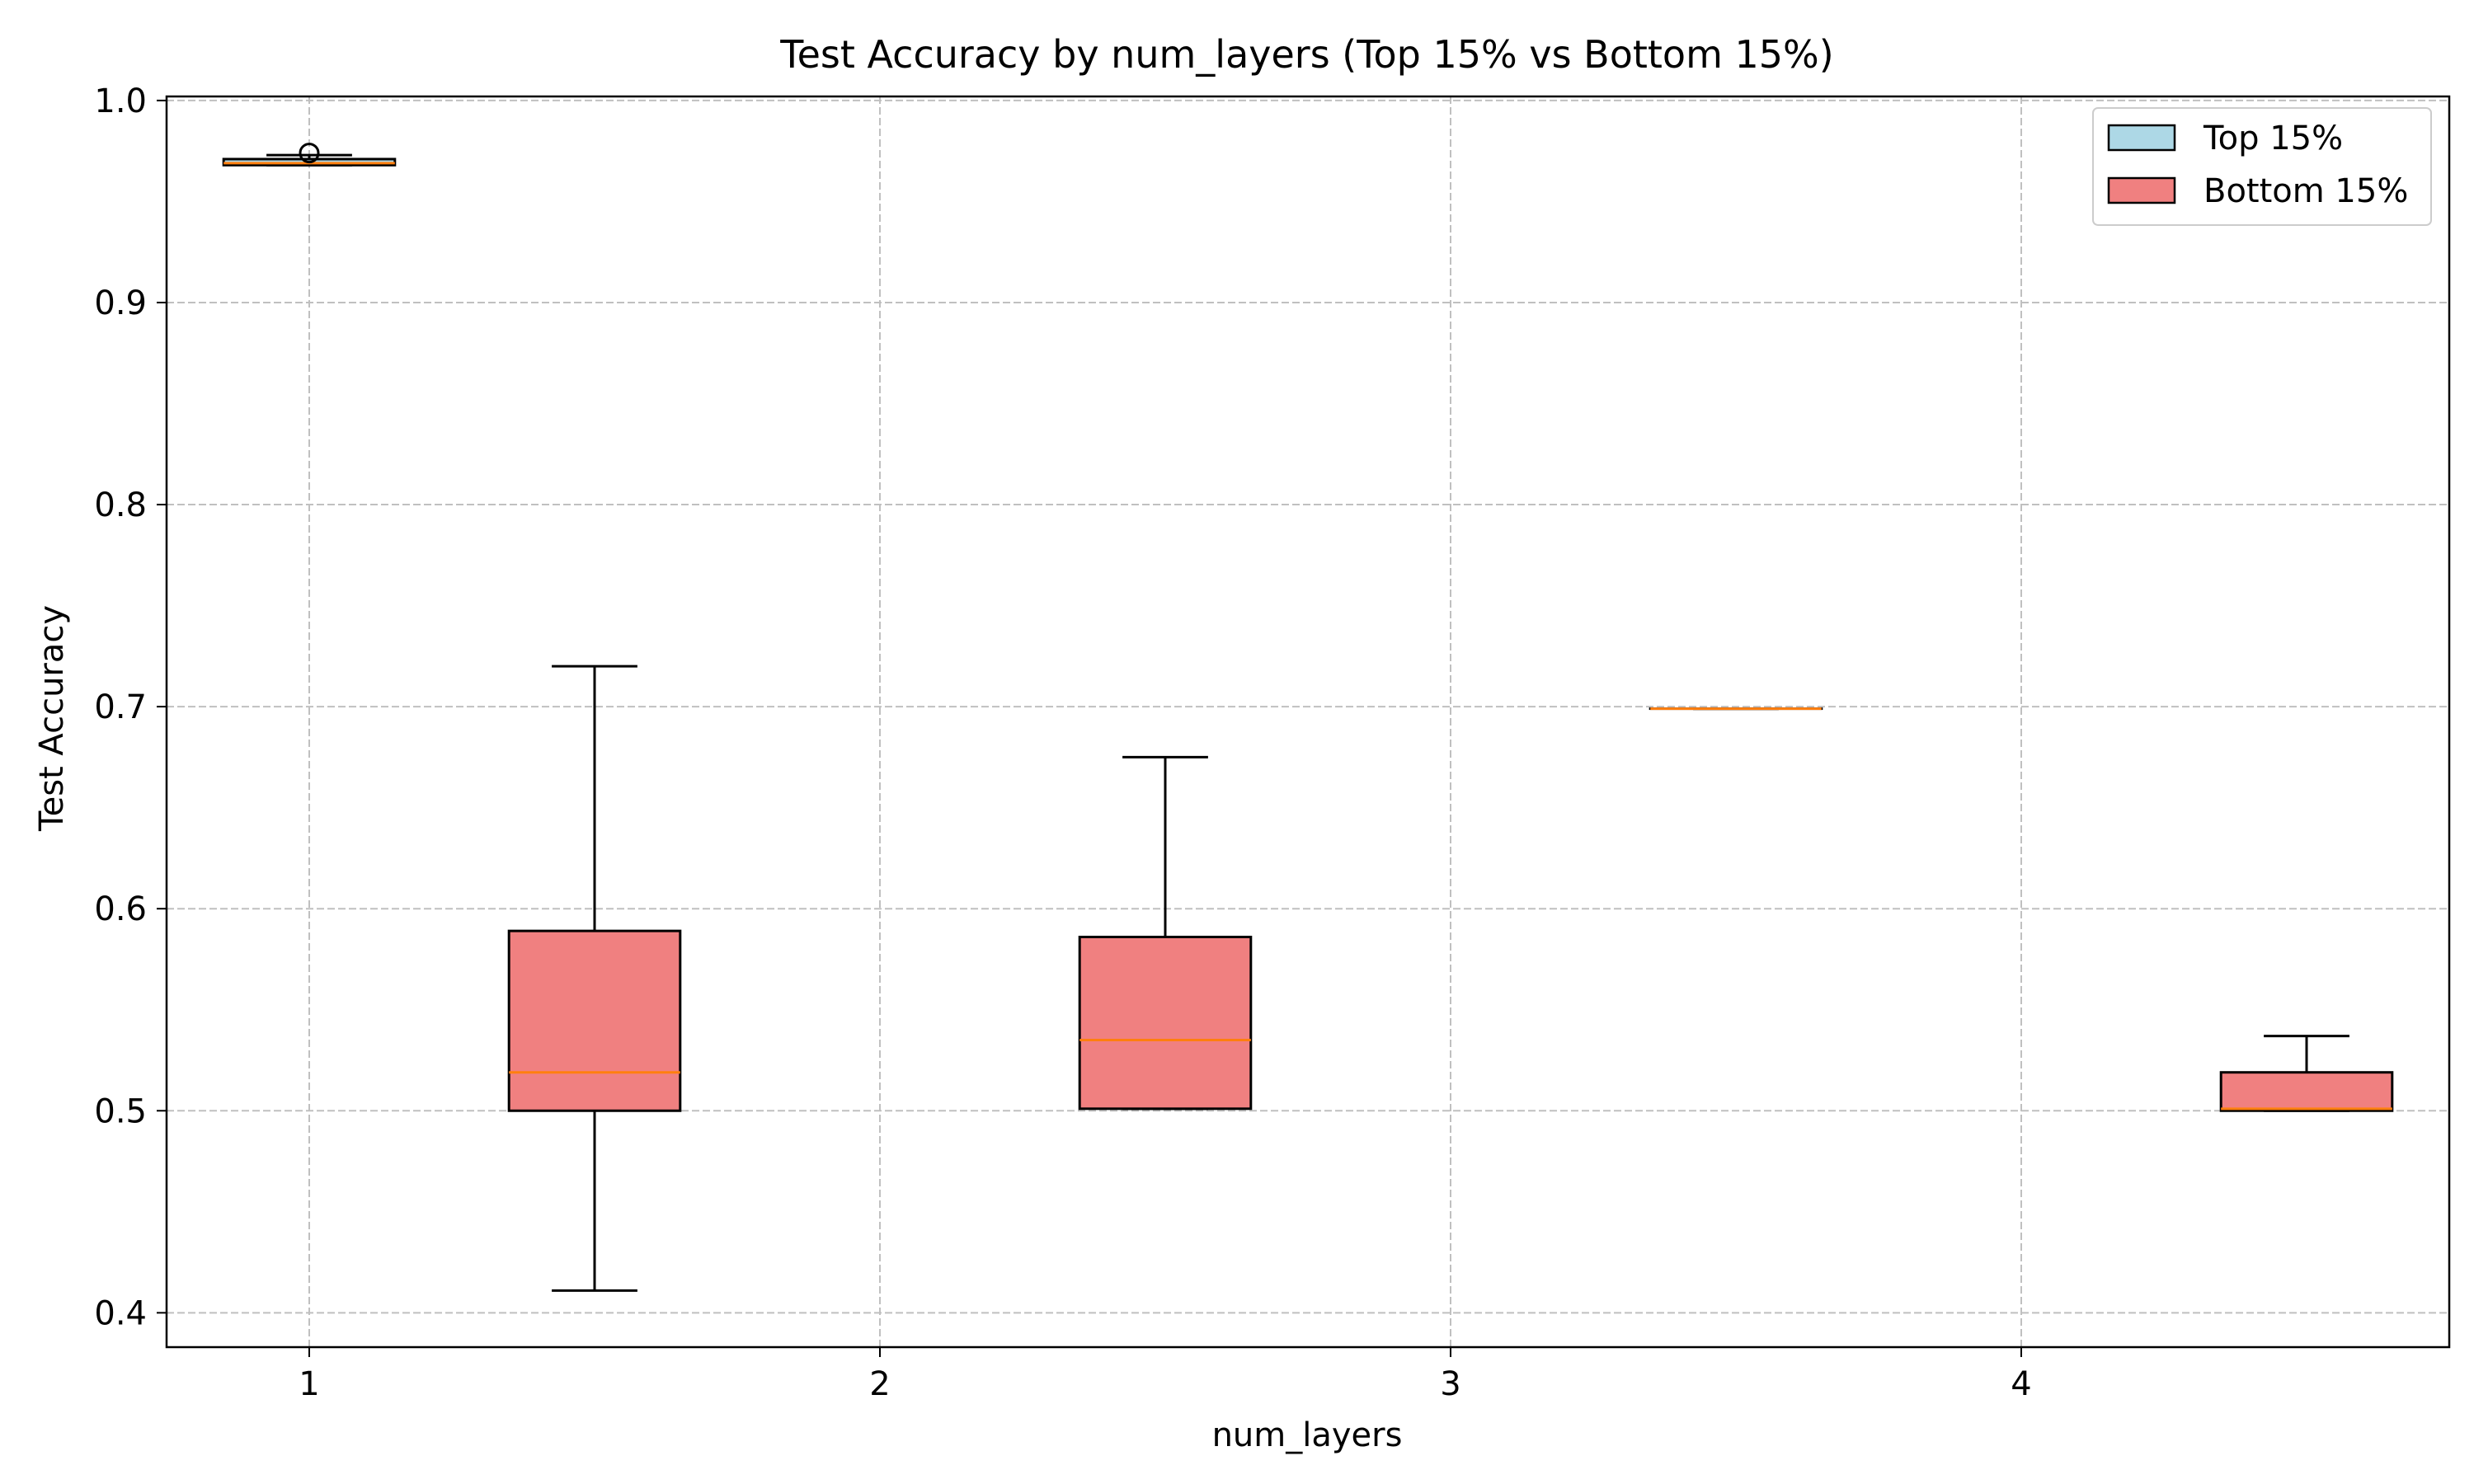  I want to click on legend-frame, so click(2262, 166).